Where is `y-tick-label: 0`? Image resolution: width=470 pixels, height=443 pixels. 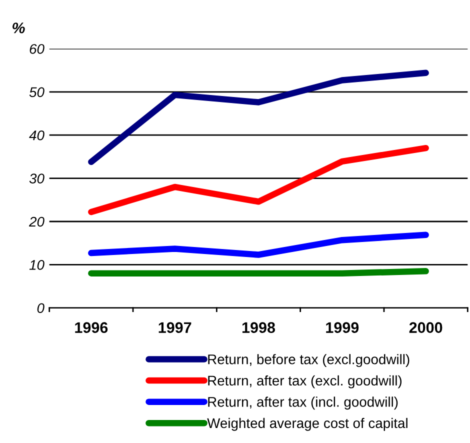
y-tick-label: 0 is located at coordinates (40, 308).